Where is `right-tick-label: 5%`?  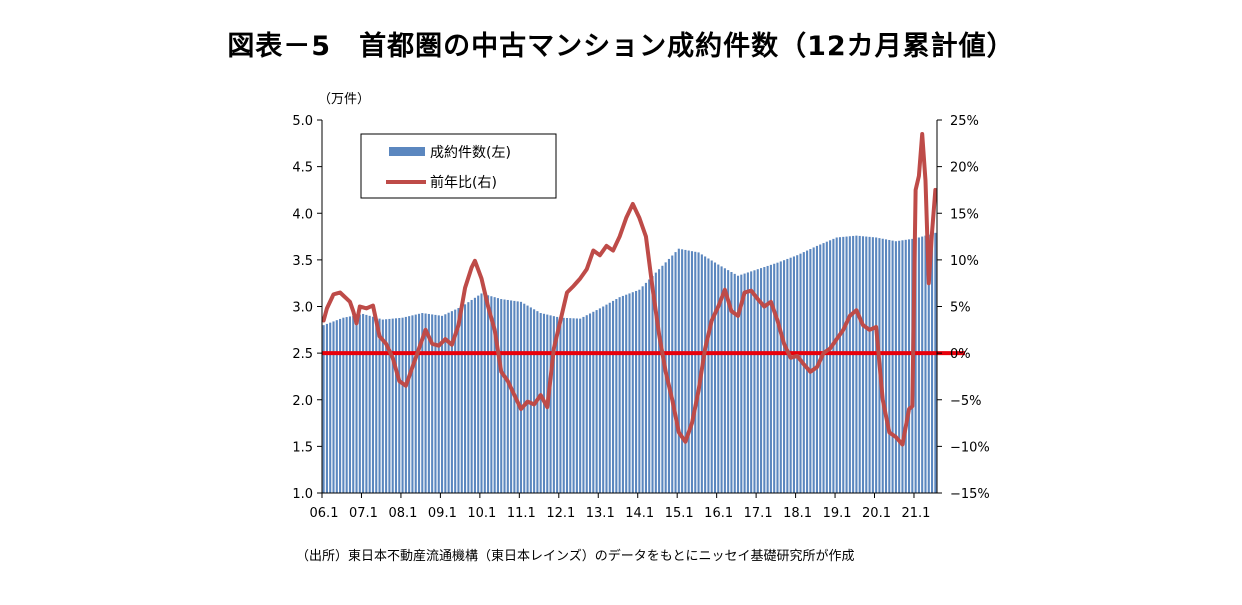
right-tick-label: 5% is located at coordinates (960, 308).